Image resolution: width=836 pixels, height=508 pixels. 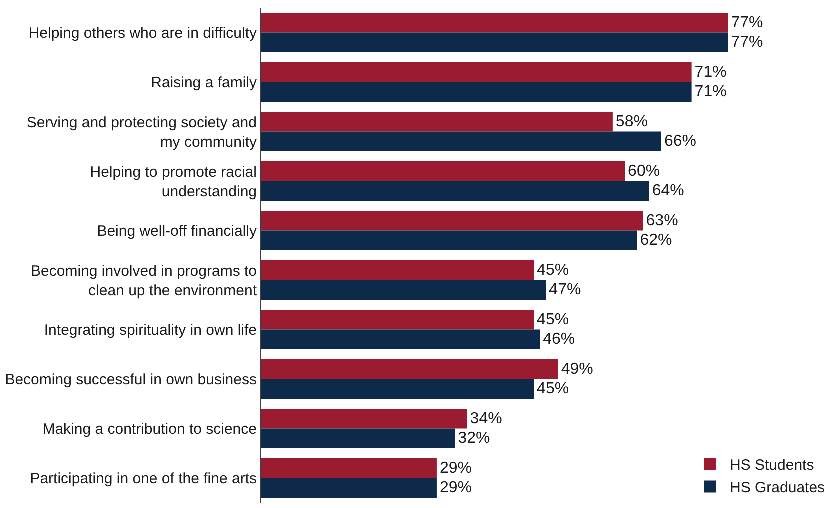 I want to click on y-tick-label: Becoming involved in programs to clean up the environment, so click(x=144, y=281).